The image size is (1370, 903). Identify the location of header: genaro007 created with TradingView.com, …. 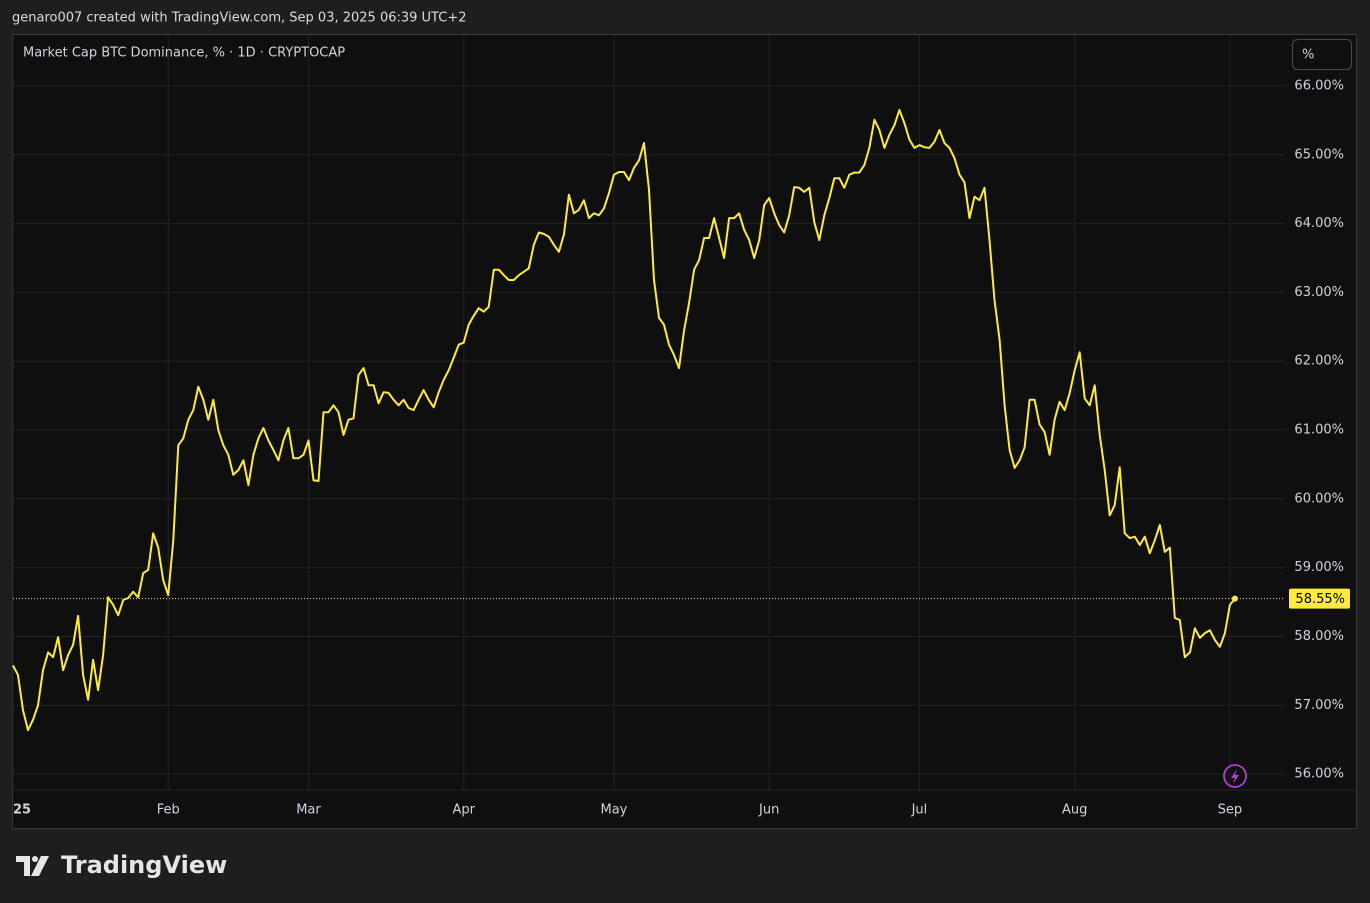
(239, 18).